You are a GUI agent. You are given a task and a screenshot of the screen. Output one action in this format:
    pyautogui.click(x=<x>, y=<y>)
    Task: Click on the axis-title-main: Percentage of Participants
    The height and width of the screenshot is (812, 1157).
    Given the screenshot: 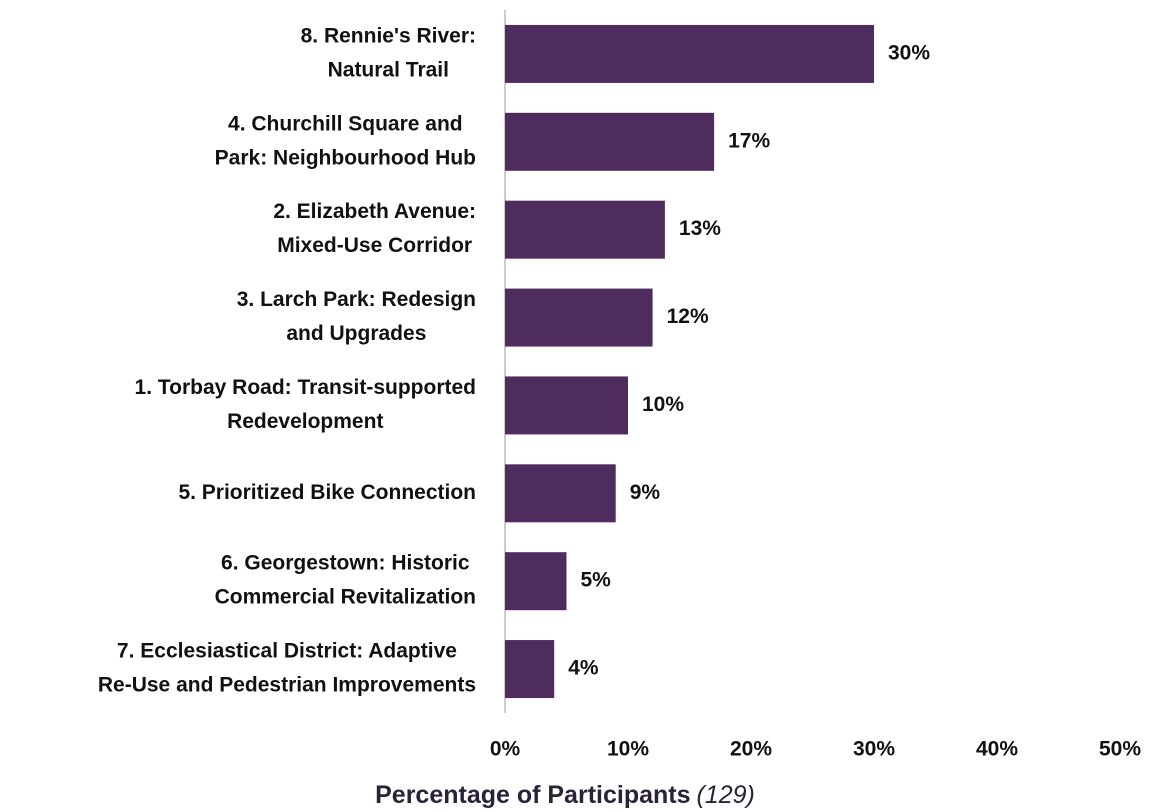 What is the action you would take?
    pyautogui.click(x=532, y=795)
    